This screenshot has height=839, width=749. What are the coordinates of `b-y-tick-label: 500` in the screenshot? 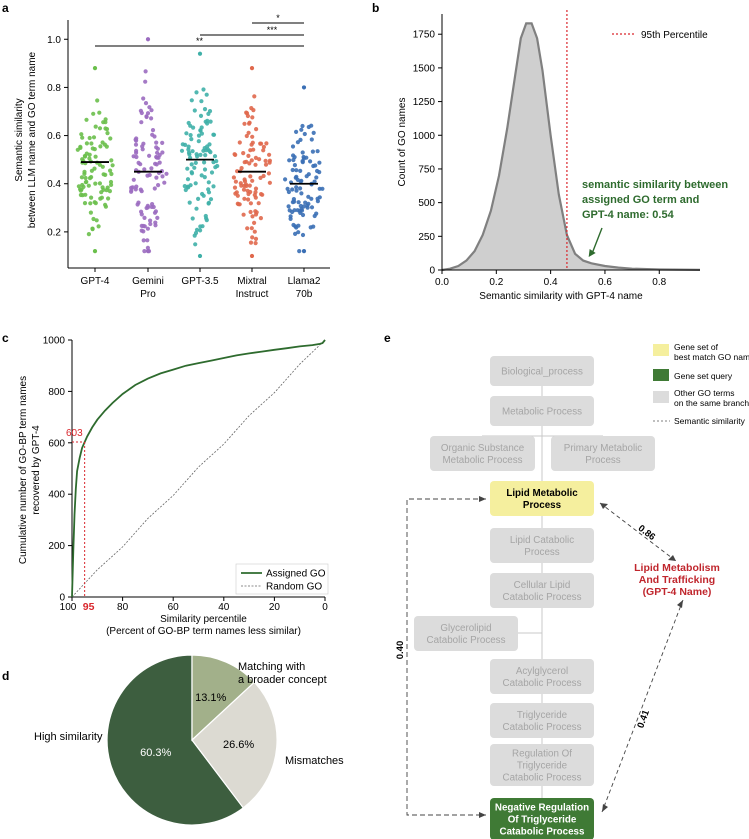 It's located at (426, 203).